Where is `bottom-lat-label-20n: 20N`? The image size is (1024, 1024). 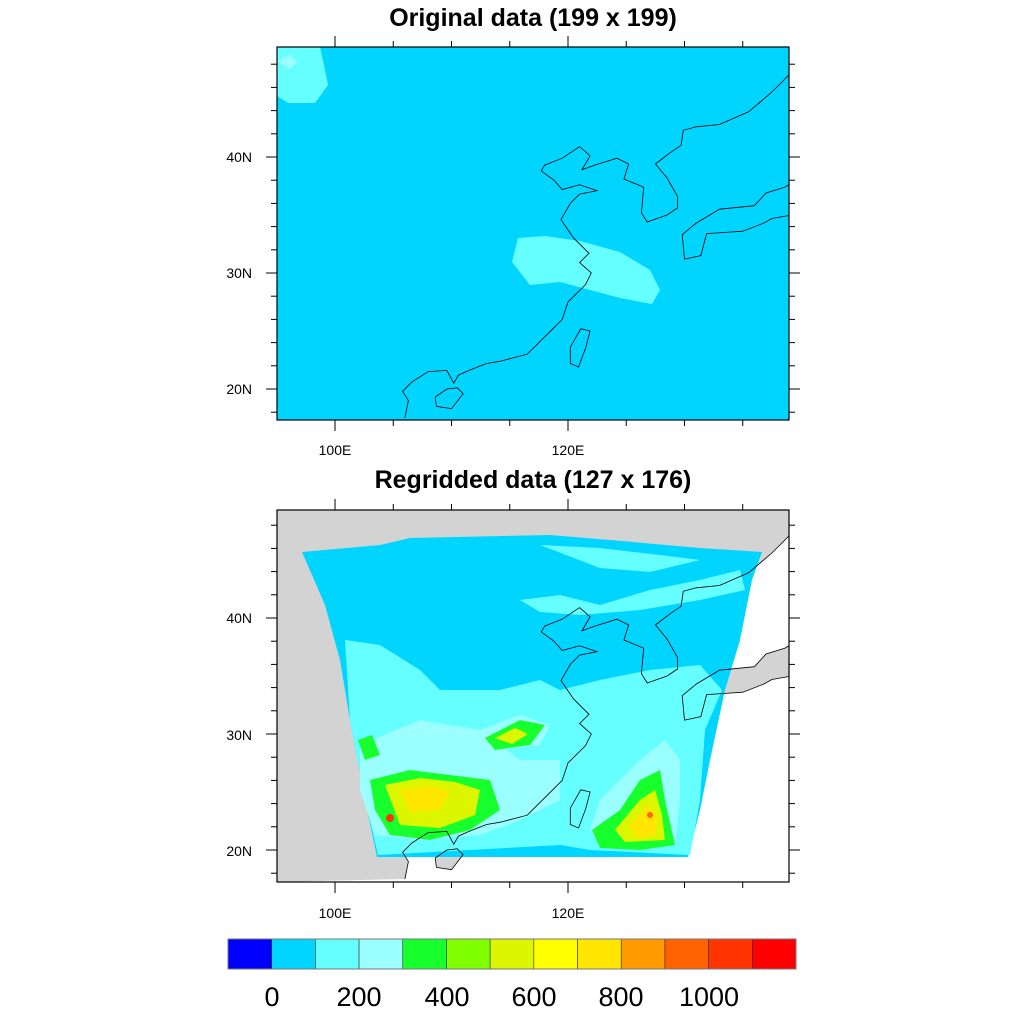 bottom-lat-label-20n: 20N is located at coordinates (239, 851).